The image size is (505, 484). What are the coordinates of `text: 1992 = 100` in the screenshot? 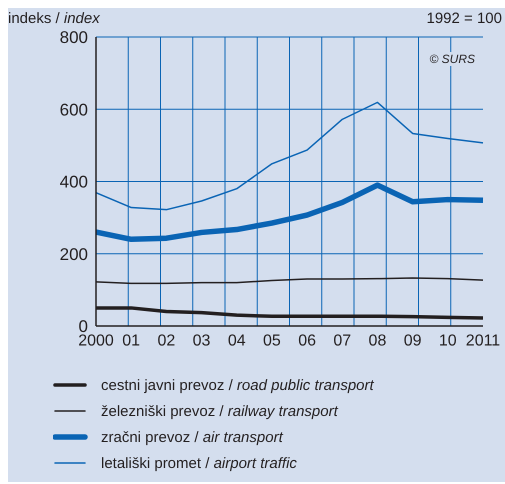 It's located at (464, 18).